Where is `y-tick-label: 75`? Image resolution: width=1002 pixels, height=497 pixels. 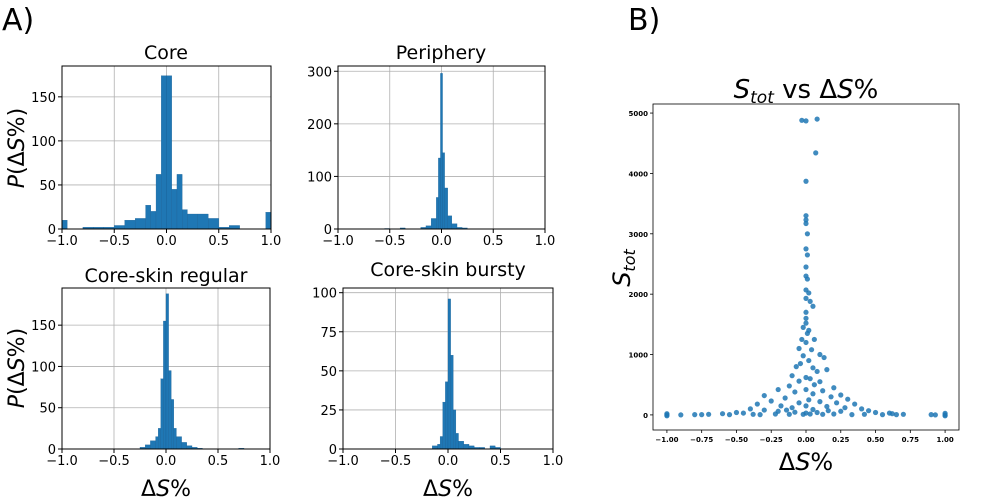
y-tick-label: 75 is located at coordinates (328, 333).